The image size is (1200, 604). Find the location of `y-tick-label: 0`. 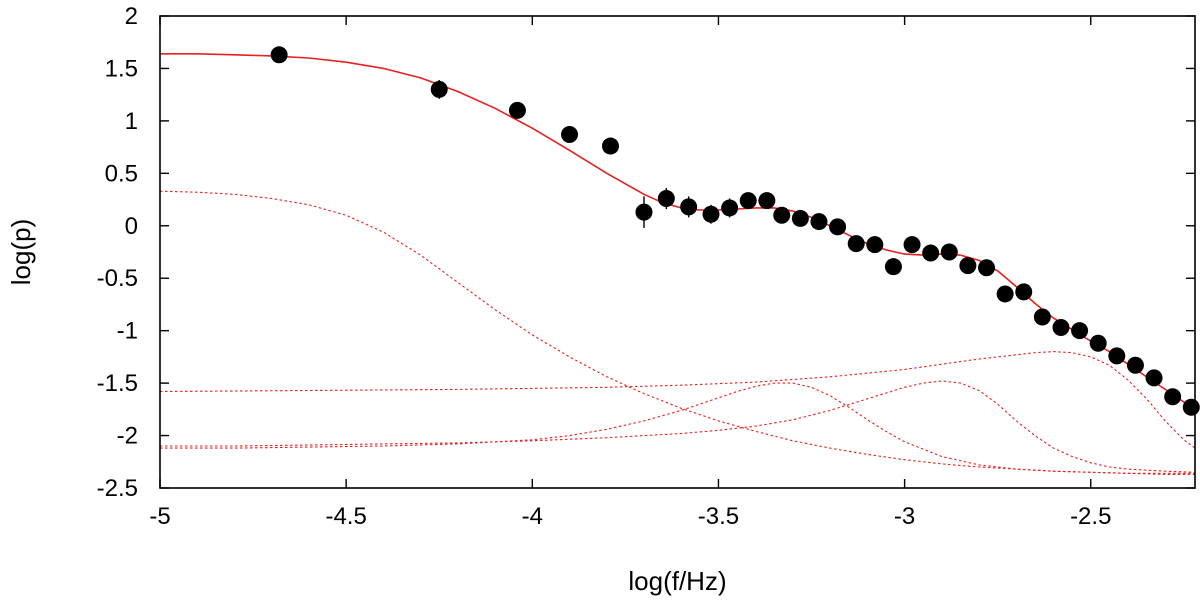

y-tick-label: 0 is located at coordinates (131, 226).